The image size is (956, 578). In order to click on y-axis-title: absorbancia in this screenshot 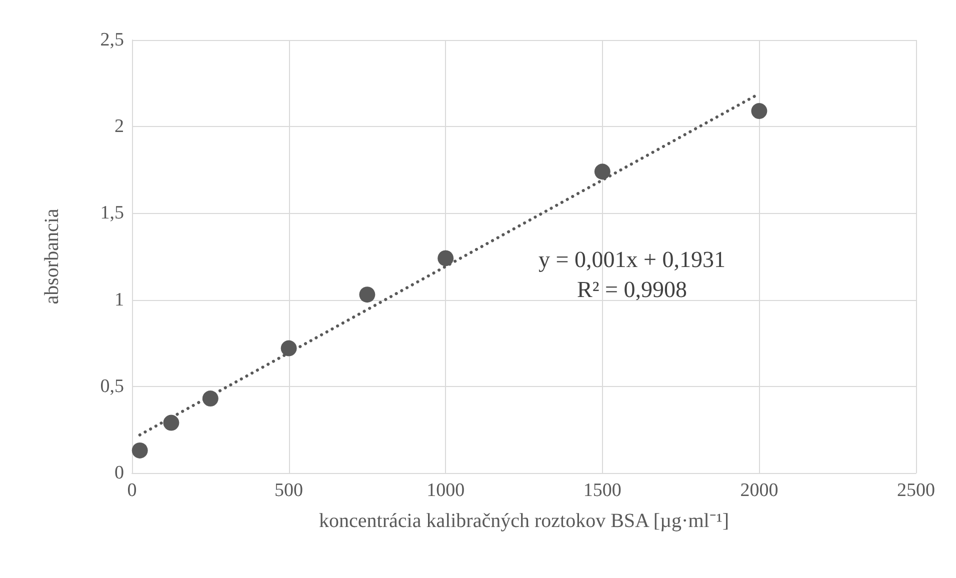, I will do `click(52, 256)`.